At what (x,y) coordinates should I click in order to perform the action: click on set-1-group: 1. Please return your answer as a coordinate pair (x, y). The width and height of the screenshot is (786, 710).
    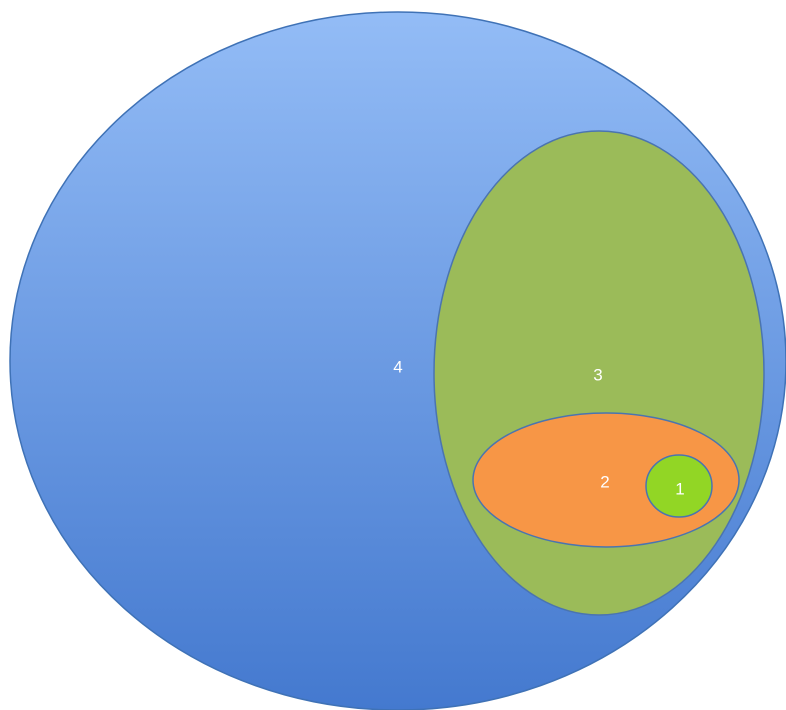
    Looking at the image, I should click on (679, 486).